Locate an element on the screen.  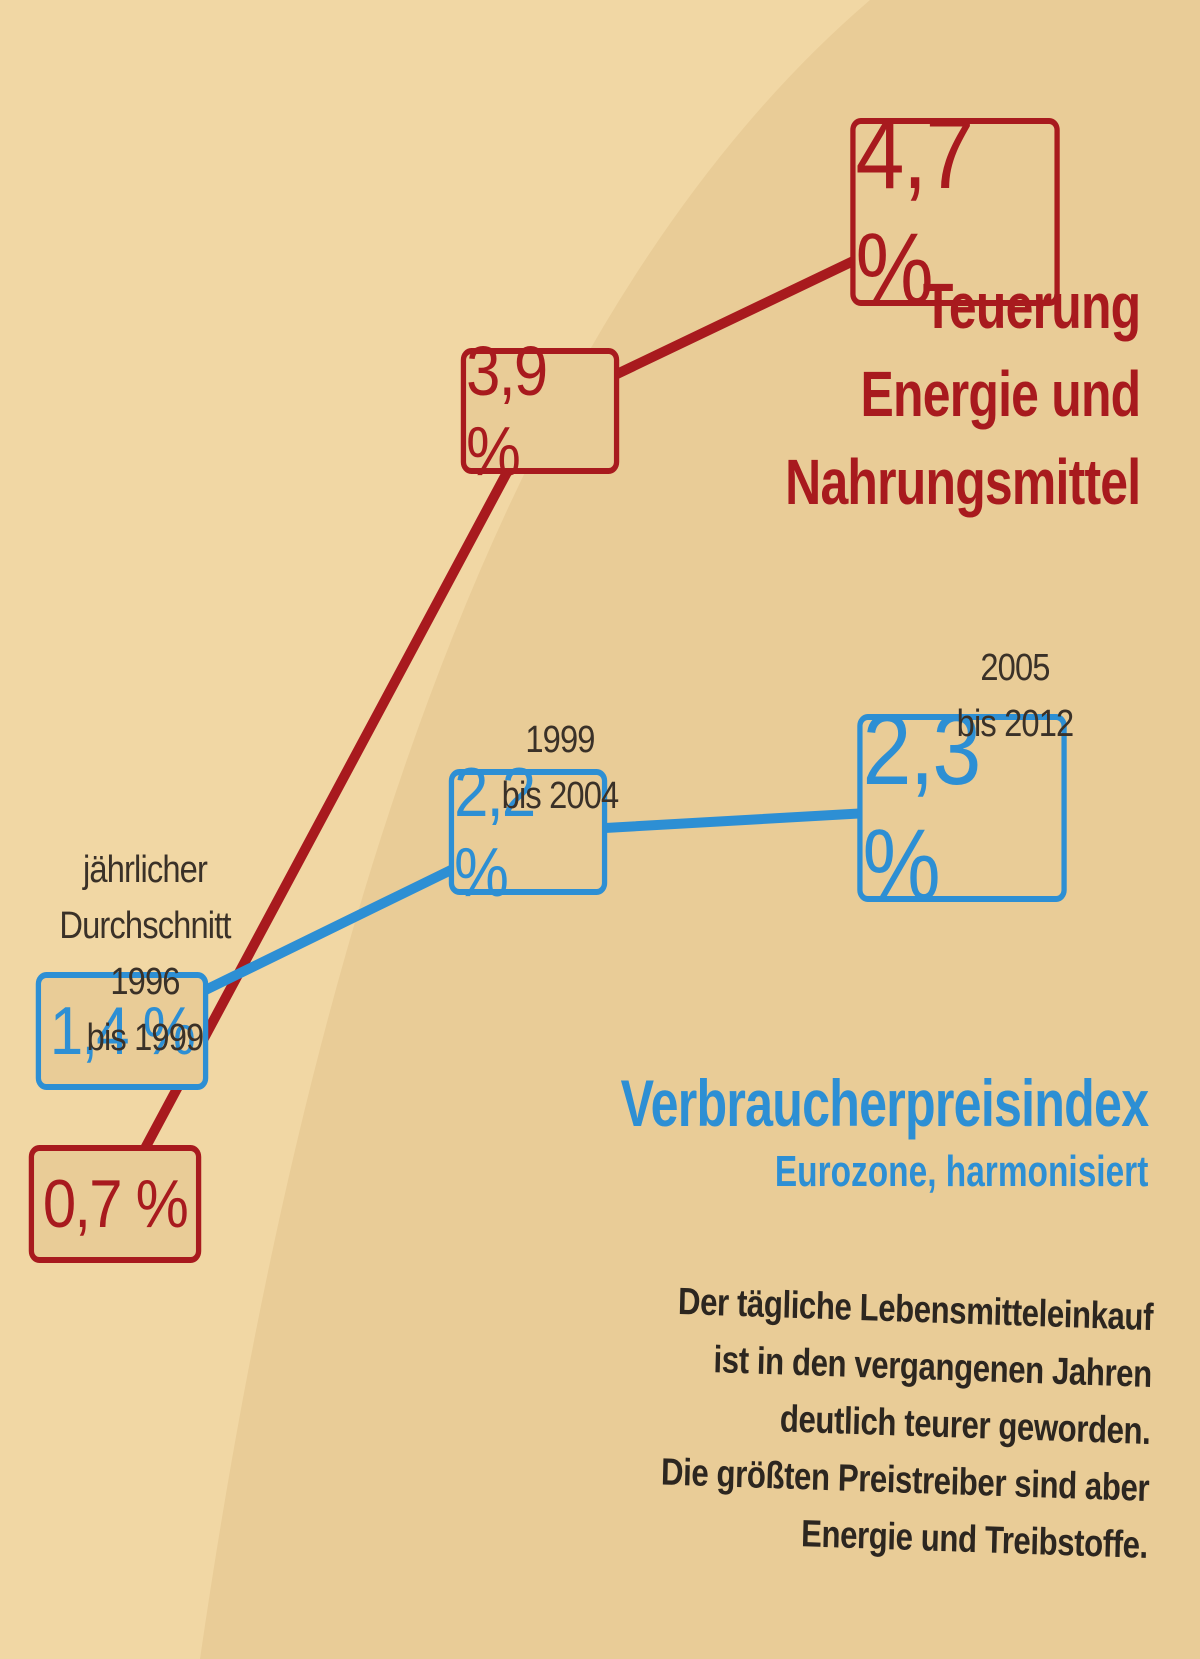
x-tick-label: 2005 bis 2012 is located at coordinates (1014, 696).